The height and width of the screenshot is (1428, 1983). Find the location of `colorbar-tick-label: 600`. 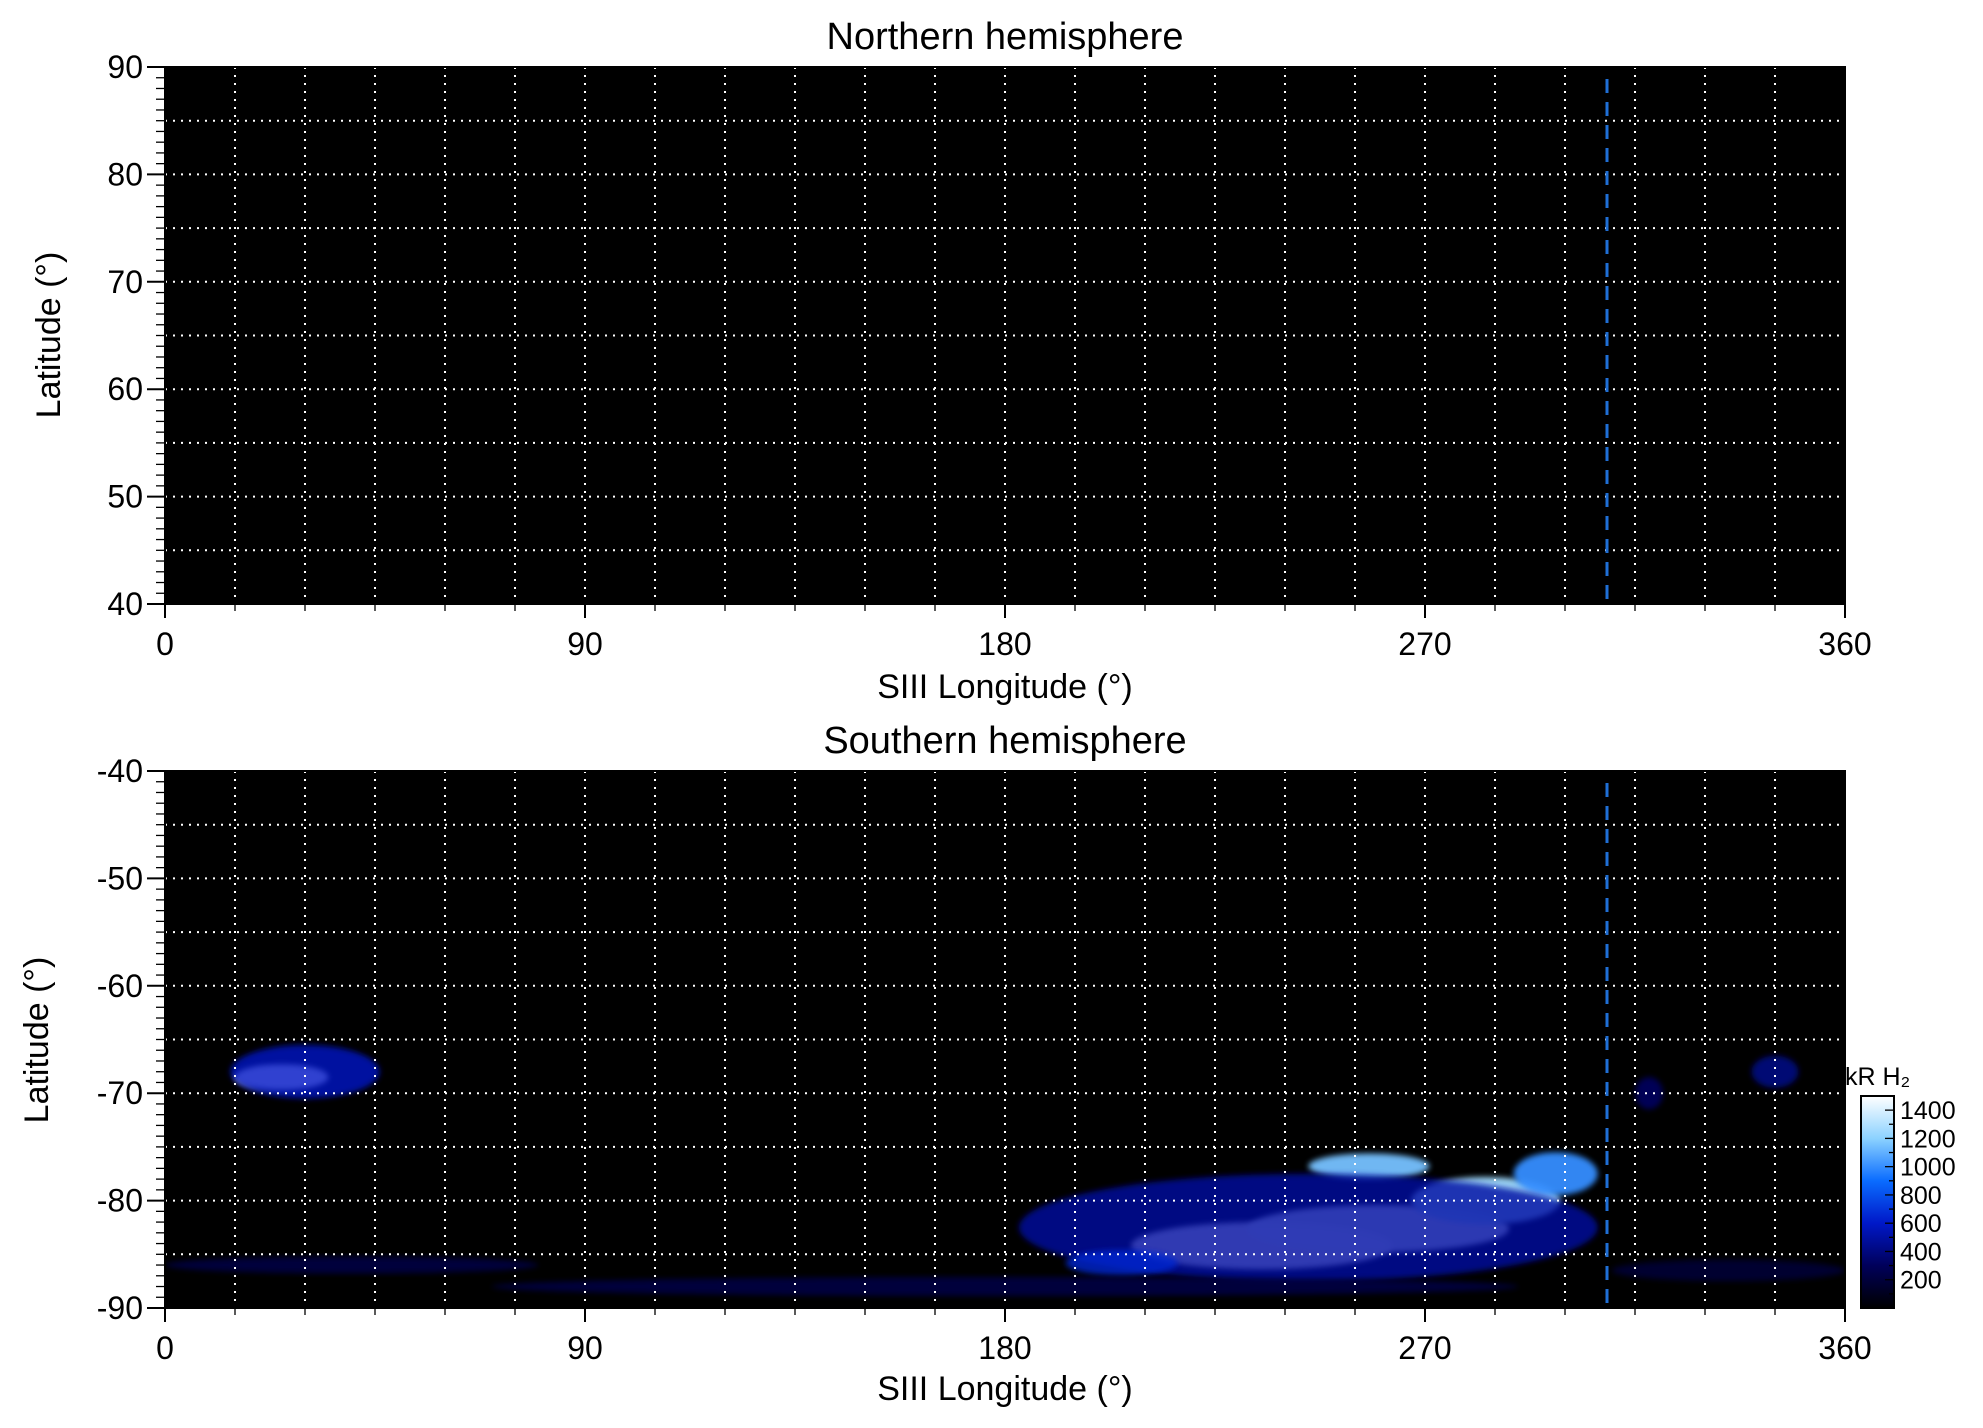

colorbar-tick-label: 600 is located at coordinates (1921, 1224).